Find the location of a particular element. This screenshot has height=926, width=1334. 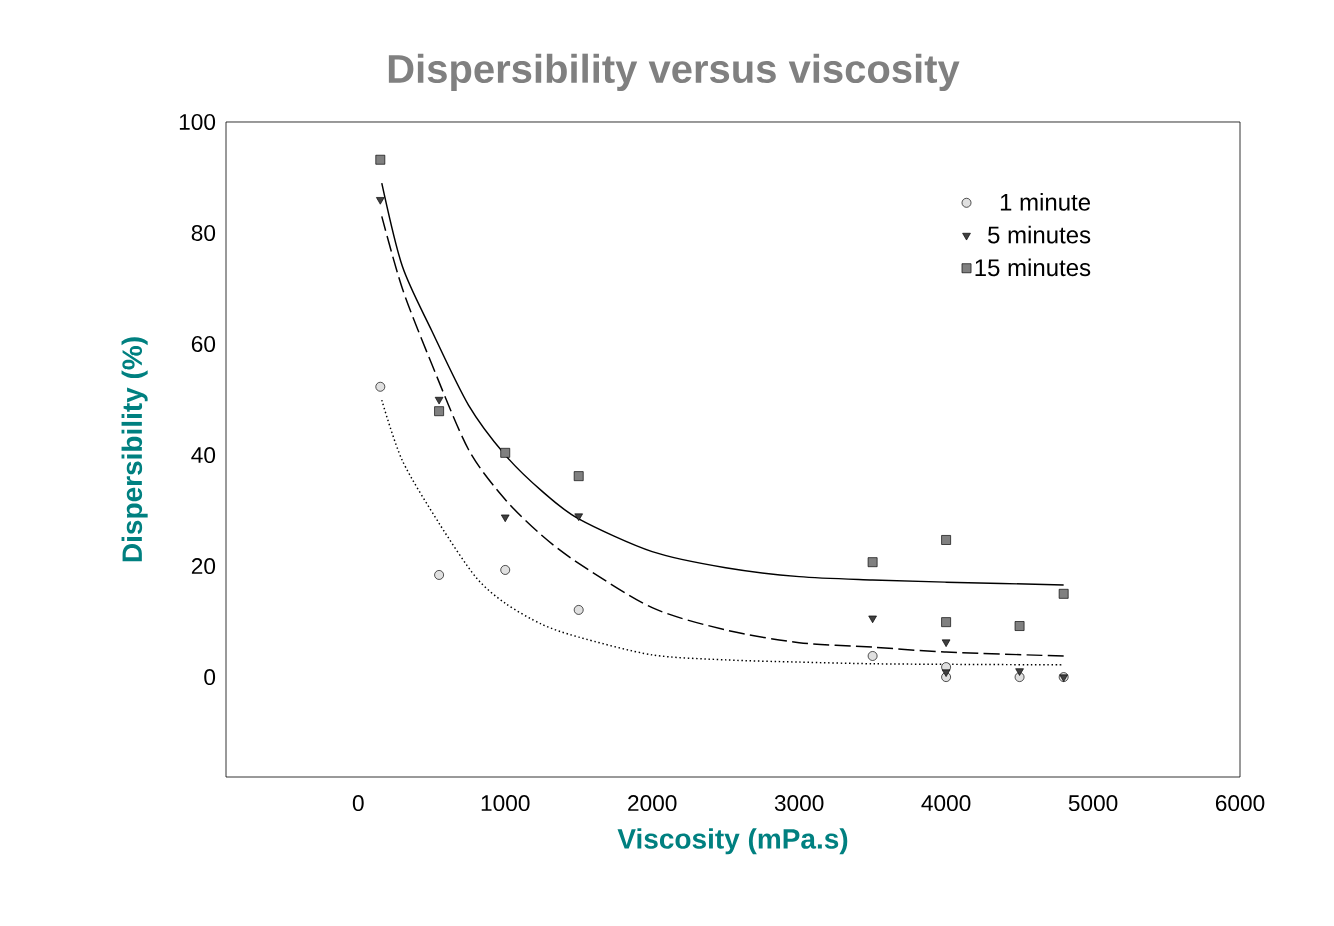

x-tick-label: 6000 is located at coordinates (1240, 803).